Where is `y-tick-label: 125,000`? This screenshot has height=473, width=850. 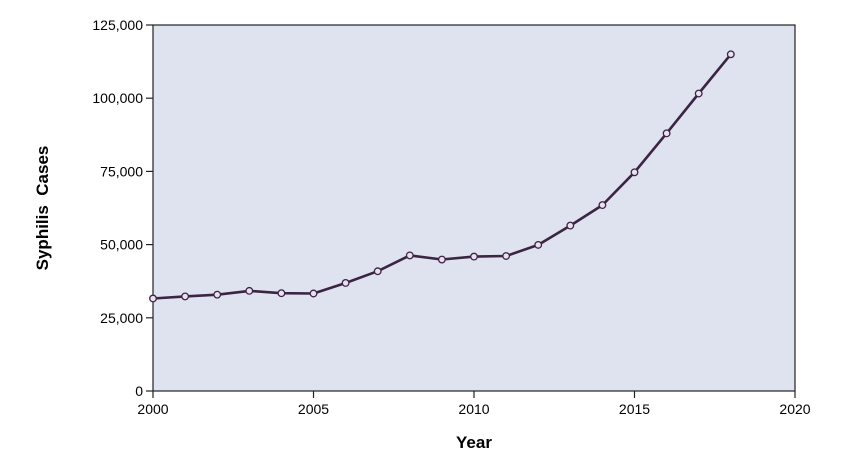
y-tick-label: 125,000 is located at coordinates (117, 25).